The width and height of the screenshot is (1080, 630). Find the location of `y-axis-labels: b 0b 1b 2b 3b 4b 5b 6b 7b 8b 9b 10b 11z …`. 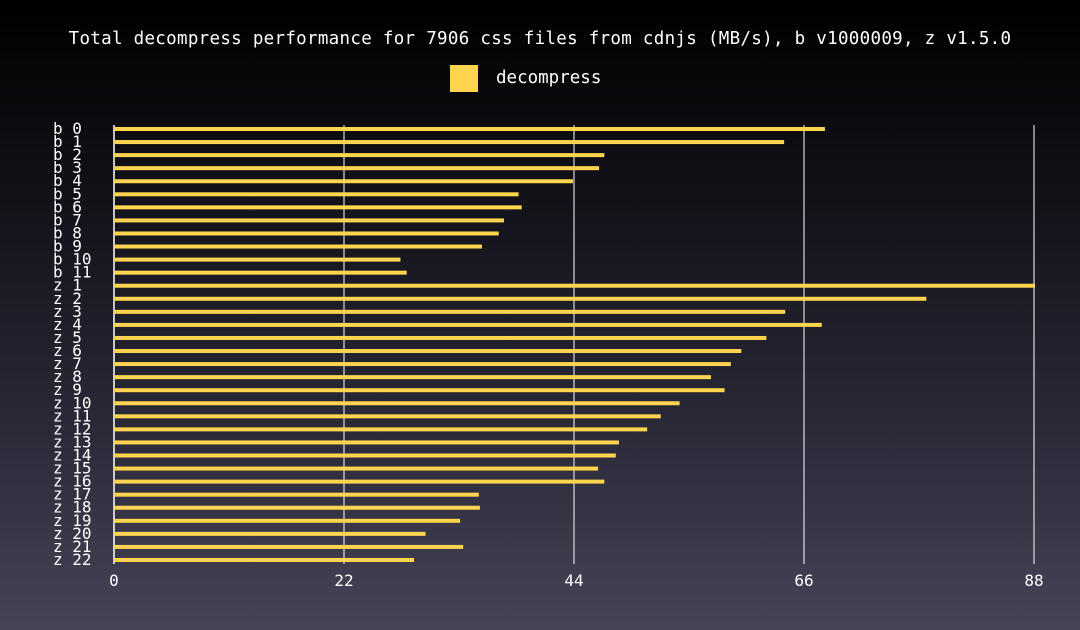

y-axis-labels: b 0b 1b 2b 3b 4b 5b 6b 7b 8b 9b 10b 11z … is located at coordinates (72, 344).